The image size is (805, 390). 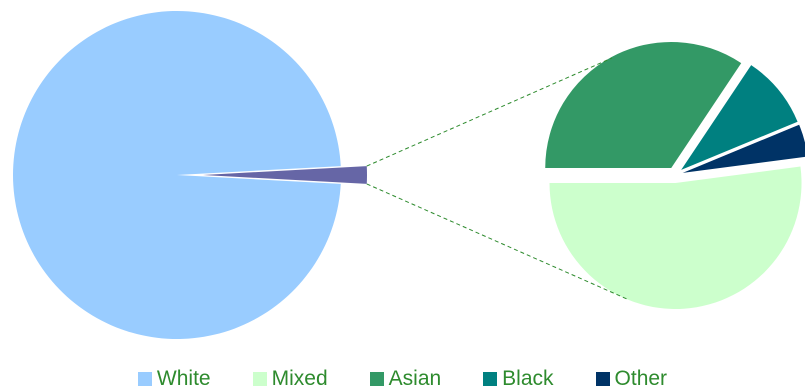 I want to click on legend-item-white: White, so click(x=174, y=378).